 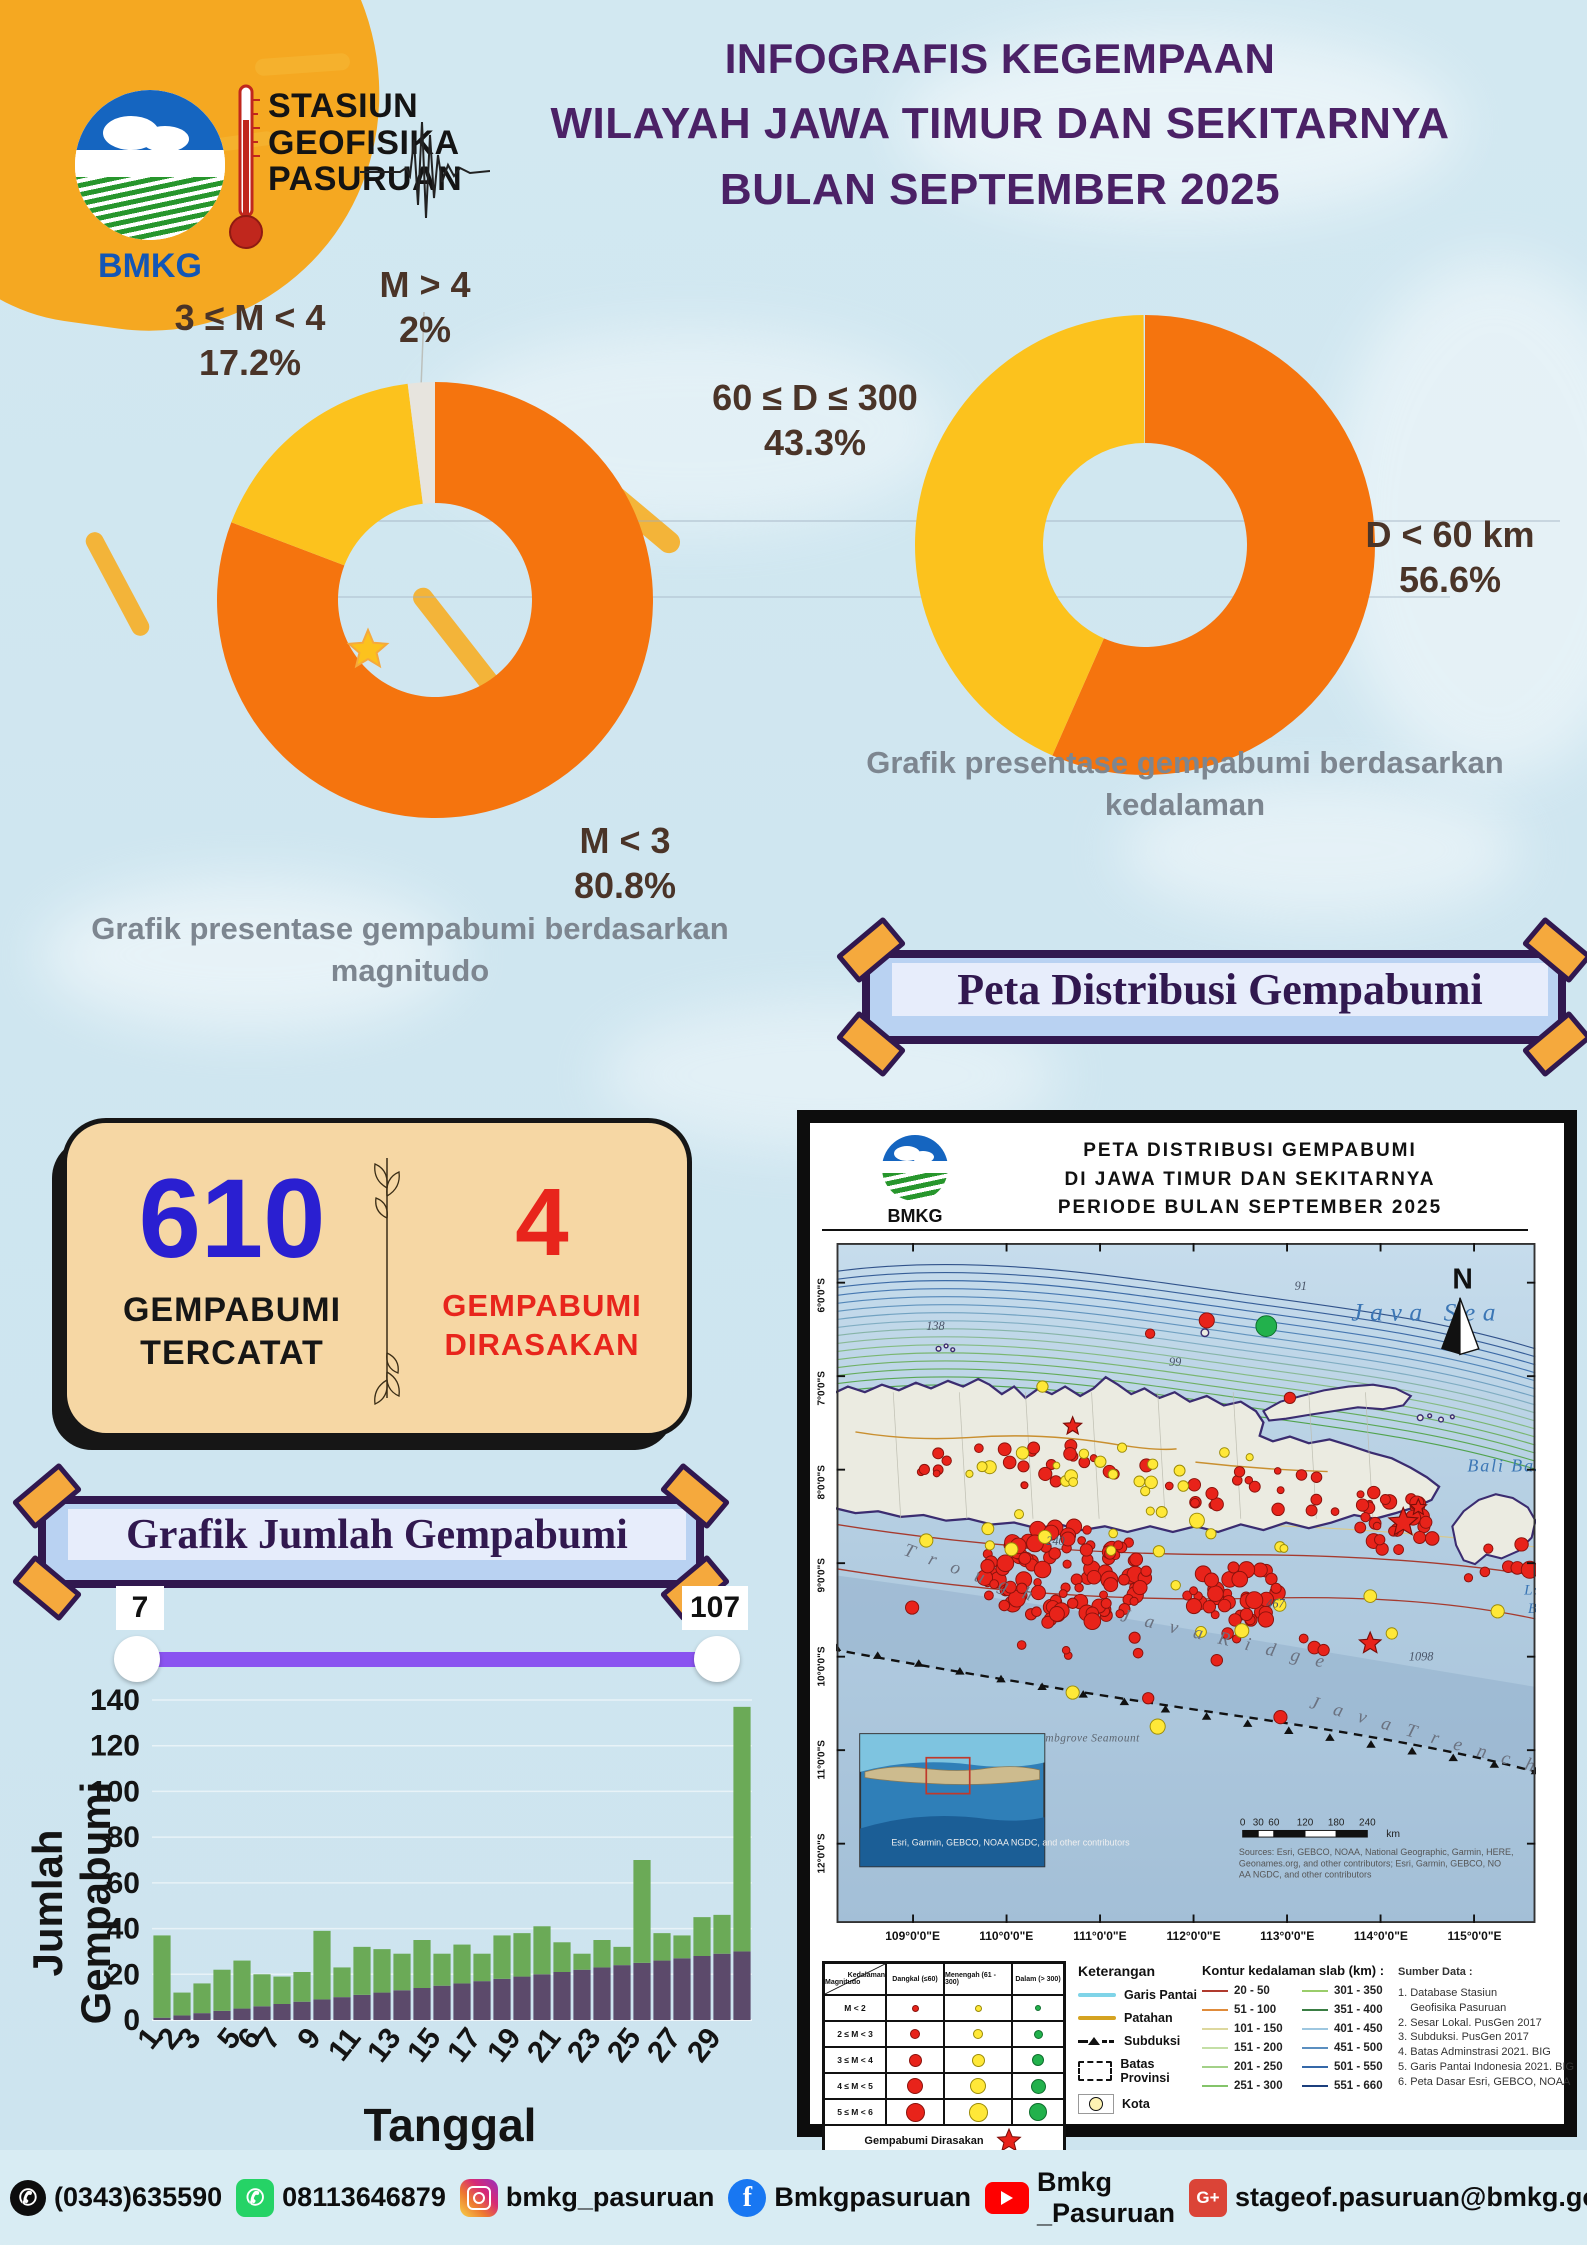 What do you see at coordinates (915, 1181) in the screenshot?
I see `map-bmkg-logo: BMKG` at bounding box center [915, 1181].